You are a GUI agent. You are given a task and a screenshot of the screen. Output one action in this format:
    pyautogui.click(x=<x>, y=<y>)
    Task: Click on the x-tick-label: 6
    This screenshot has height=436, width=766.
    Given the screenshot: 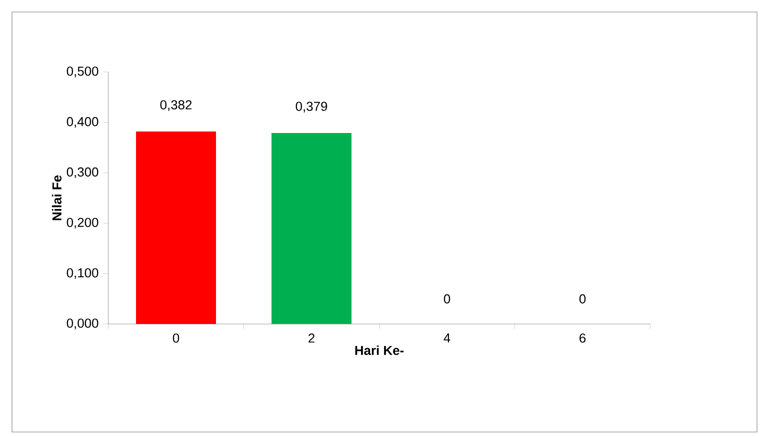 What is the action you would take?
    pyautogui.click(x=583, y=338)
    